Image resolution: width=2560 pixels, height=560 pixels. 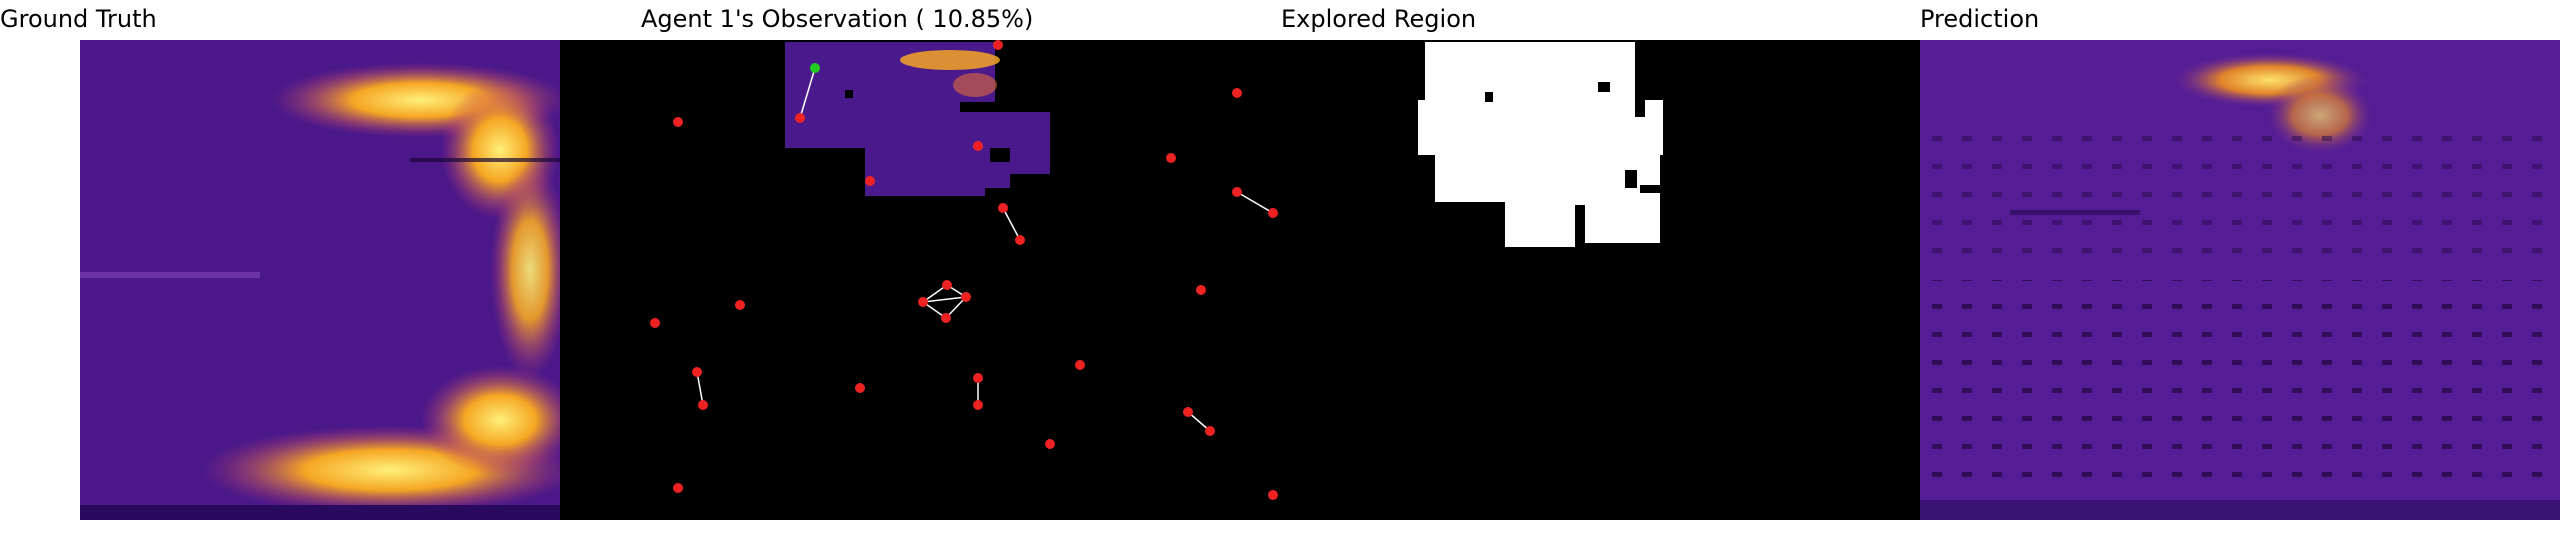 I want to click on prediction-title: Prediction, so click(x=1980, y=19).